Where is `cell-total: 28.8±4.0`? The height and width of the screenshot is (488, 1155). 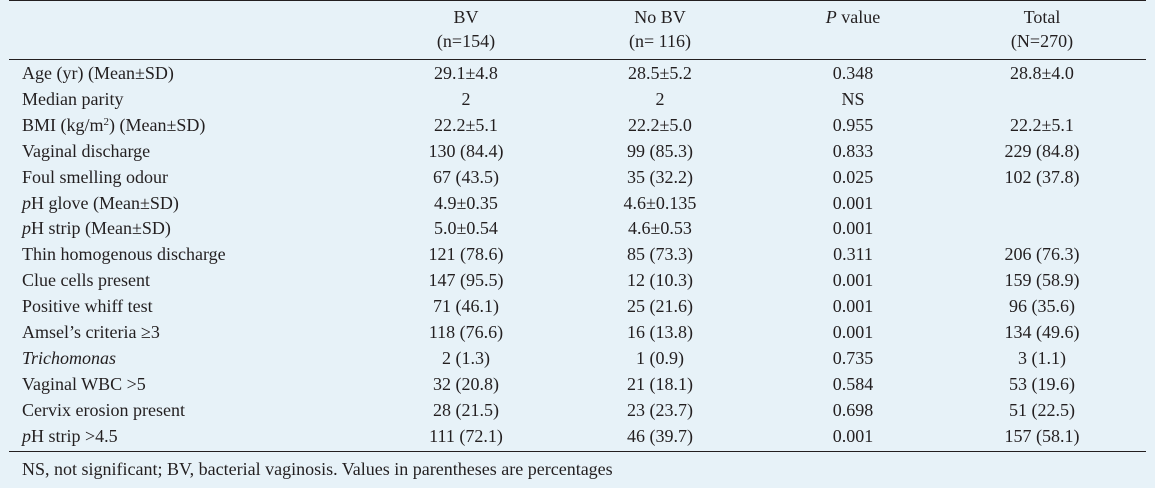
cell-total: 28.8±4.0 is located at coordinates (1042, 73).